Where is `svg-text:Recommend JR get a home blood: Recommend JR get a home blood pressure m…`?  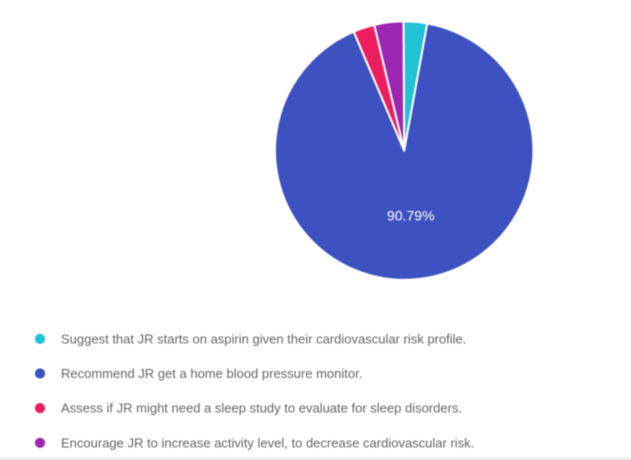
svg-text:Recommend JR get a home blood: Recommend JR get a home blood pressure m… is located at coordinates (211, 373).